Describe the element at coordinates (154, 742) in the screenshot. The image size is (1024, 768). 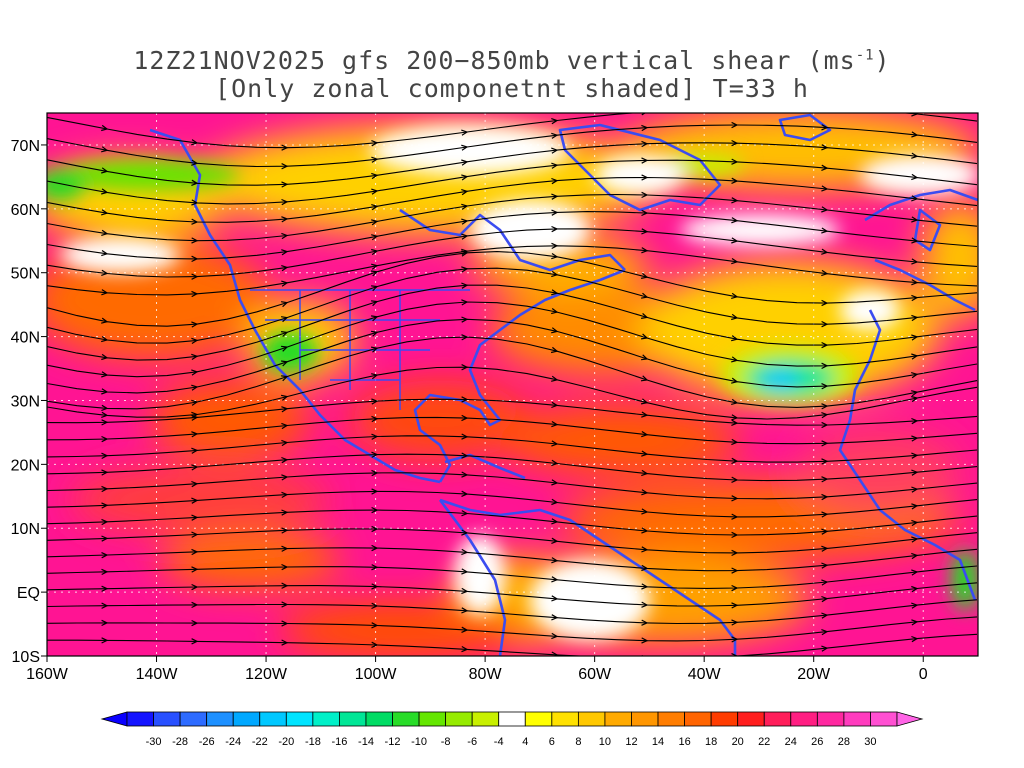
I see `colorbar-label: -30` at that location.